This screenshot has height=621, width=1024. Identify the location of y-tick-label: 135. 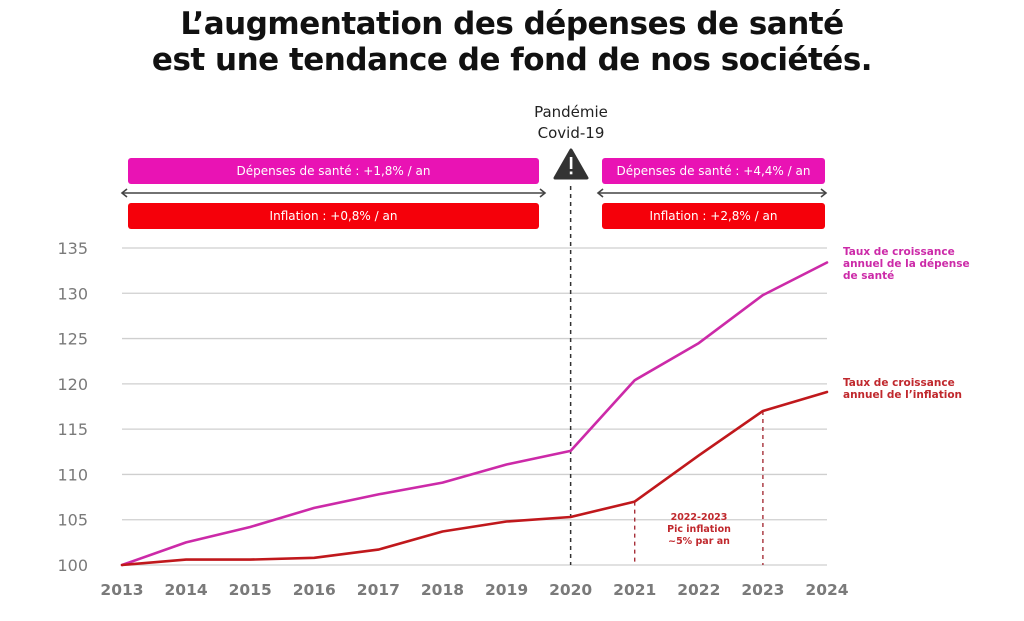
(72, 248).